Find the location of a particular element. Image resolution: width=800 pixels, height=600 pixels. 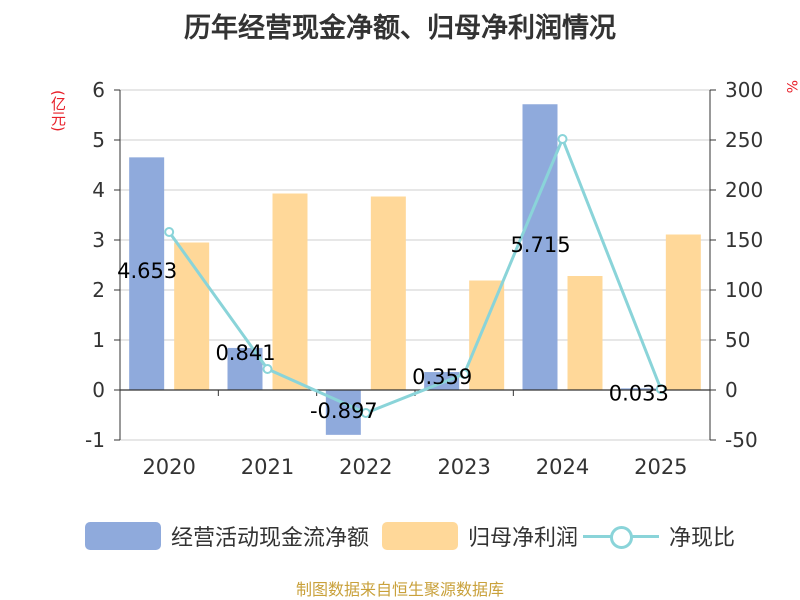

cash-flow-data-label: 0.841 is located at coordinates (245, 353).